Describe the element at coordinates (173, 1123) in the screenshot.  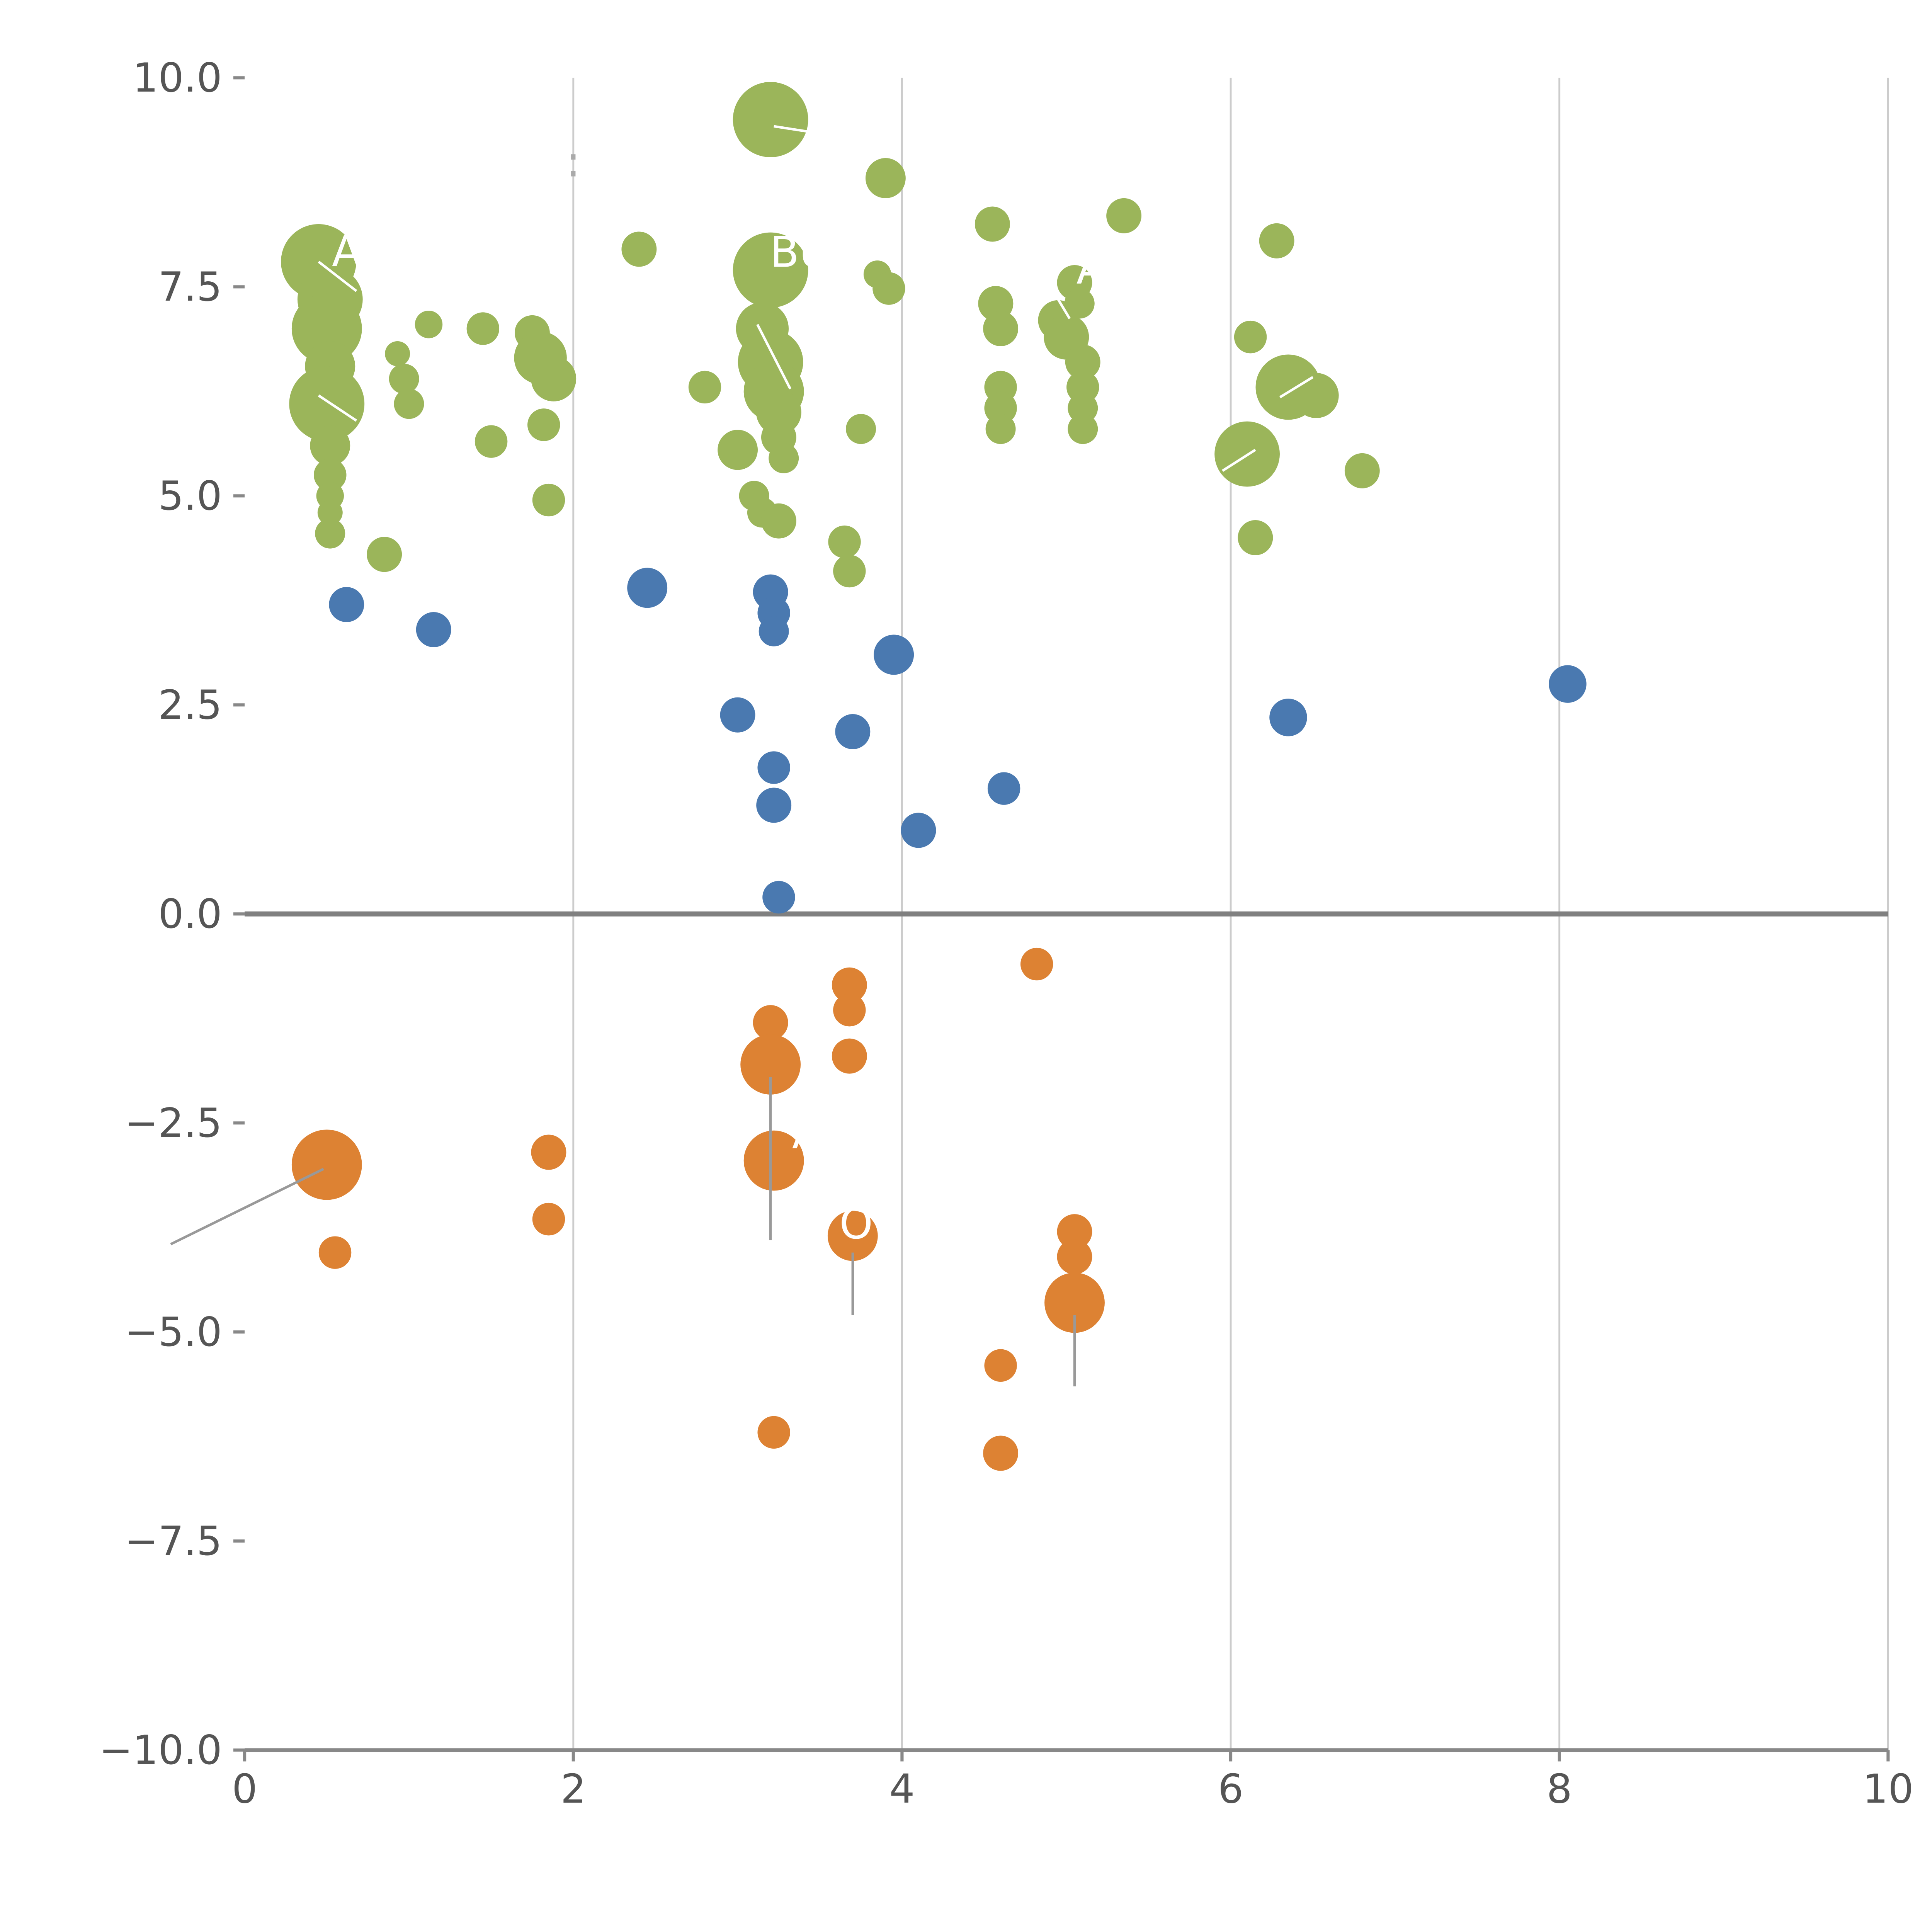
I see `y-tick-label: −2.5` at that location.